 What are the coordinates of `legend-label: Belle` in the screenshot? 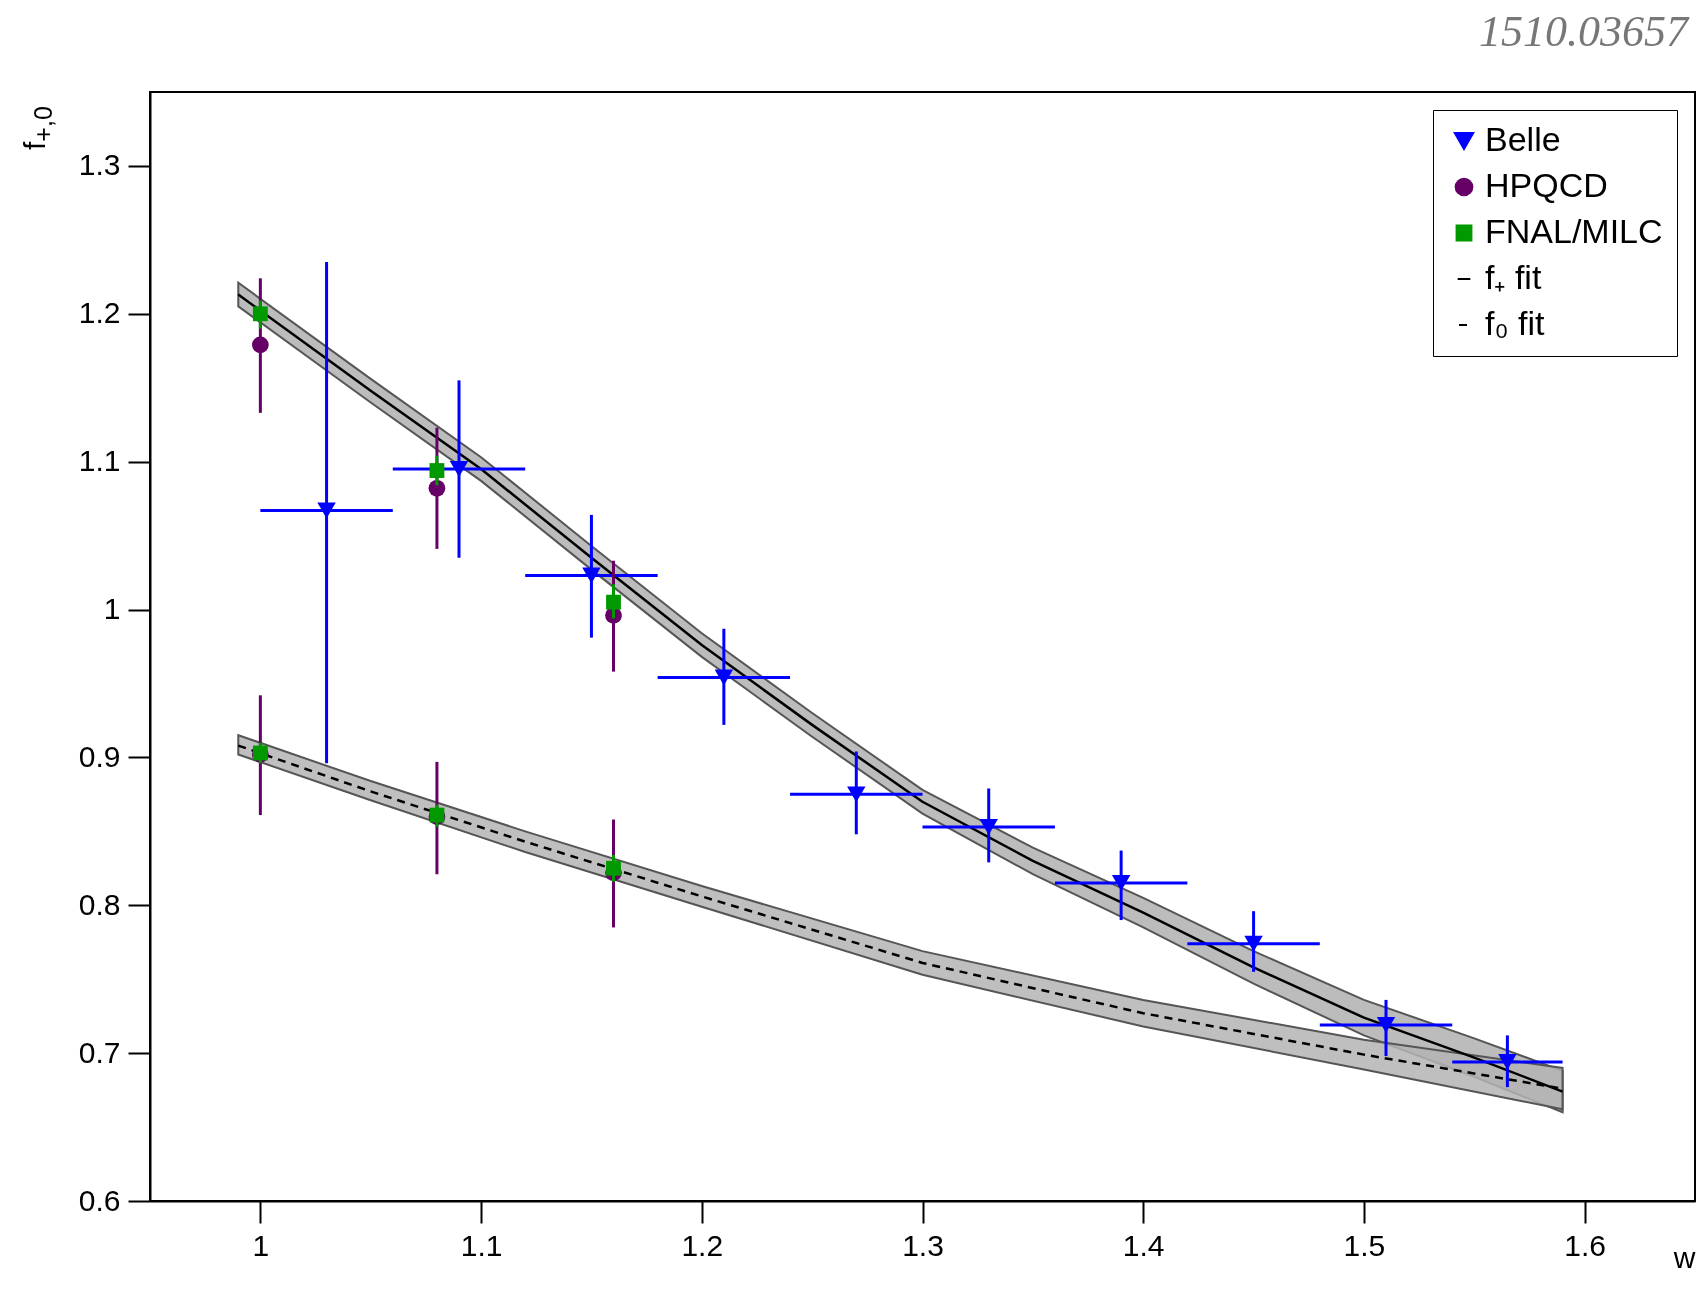 It's located at (1523, 139).